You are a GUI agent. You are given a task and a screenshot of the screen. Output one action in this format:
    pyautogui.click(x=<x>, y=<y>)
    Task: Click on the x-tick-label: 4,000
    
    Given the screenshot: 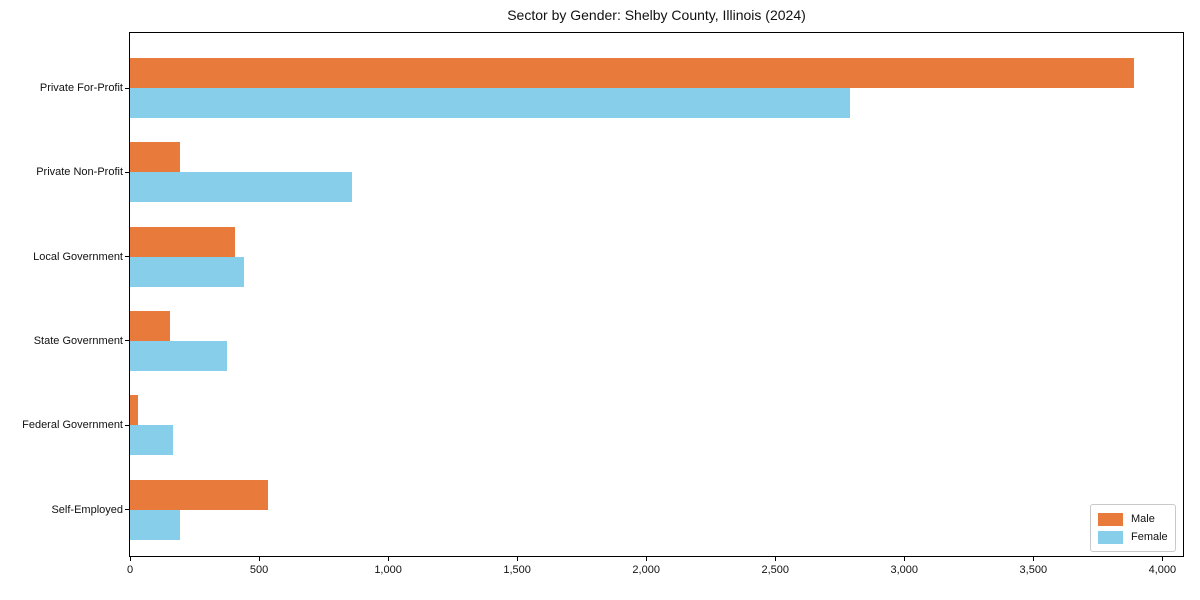 What is the action you would take?
    pyautogui.click(x=1162, y=570)
    